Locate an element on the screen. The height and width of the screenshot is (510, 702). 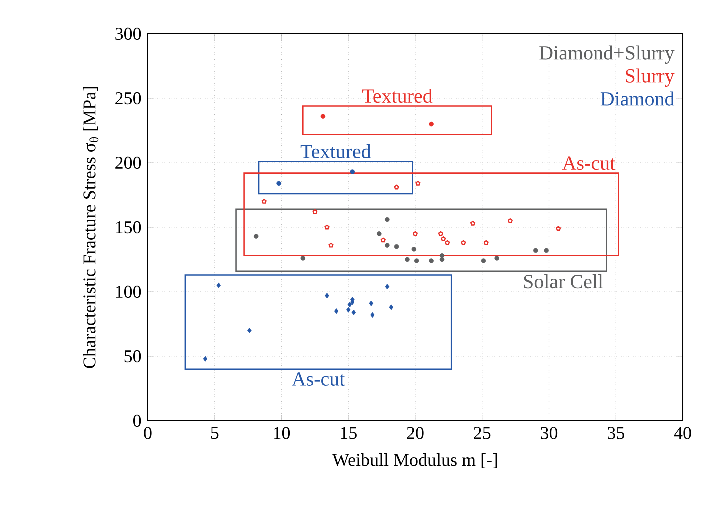
y-tick-label: 200 is located at coordinates (129, 163).